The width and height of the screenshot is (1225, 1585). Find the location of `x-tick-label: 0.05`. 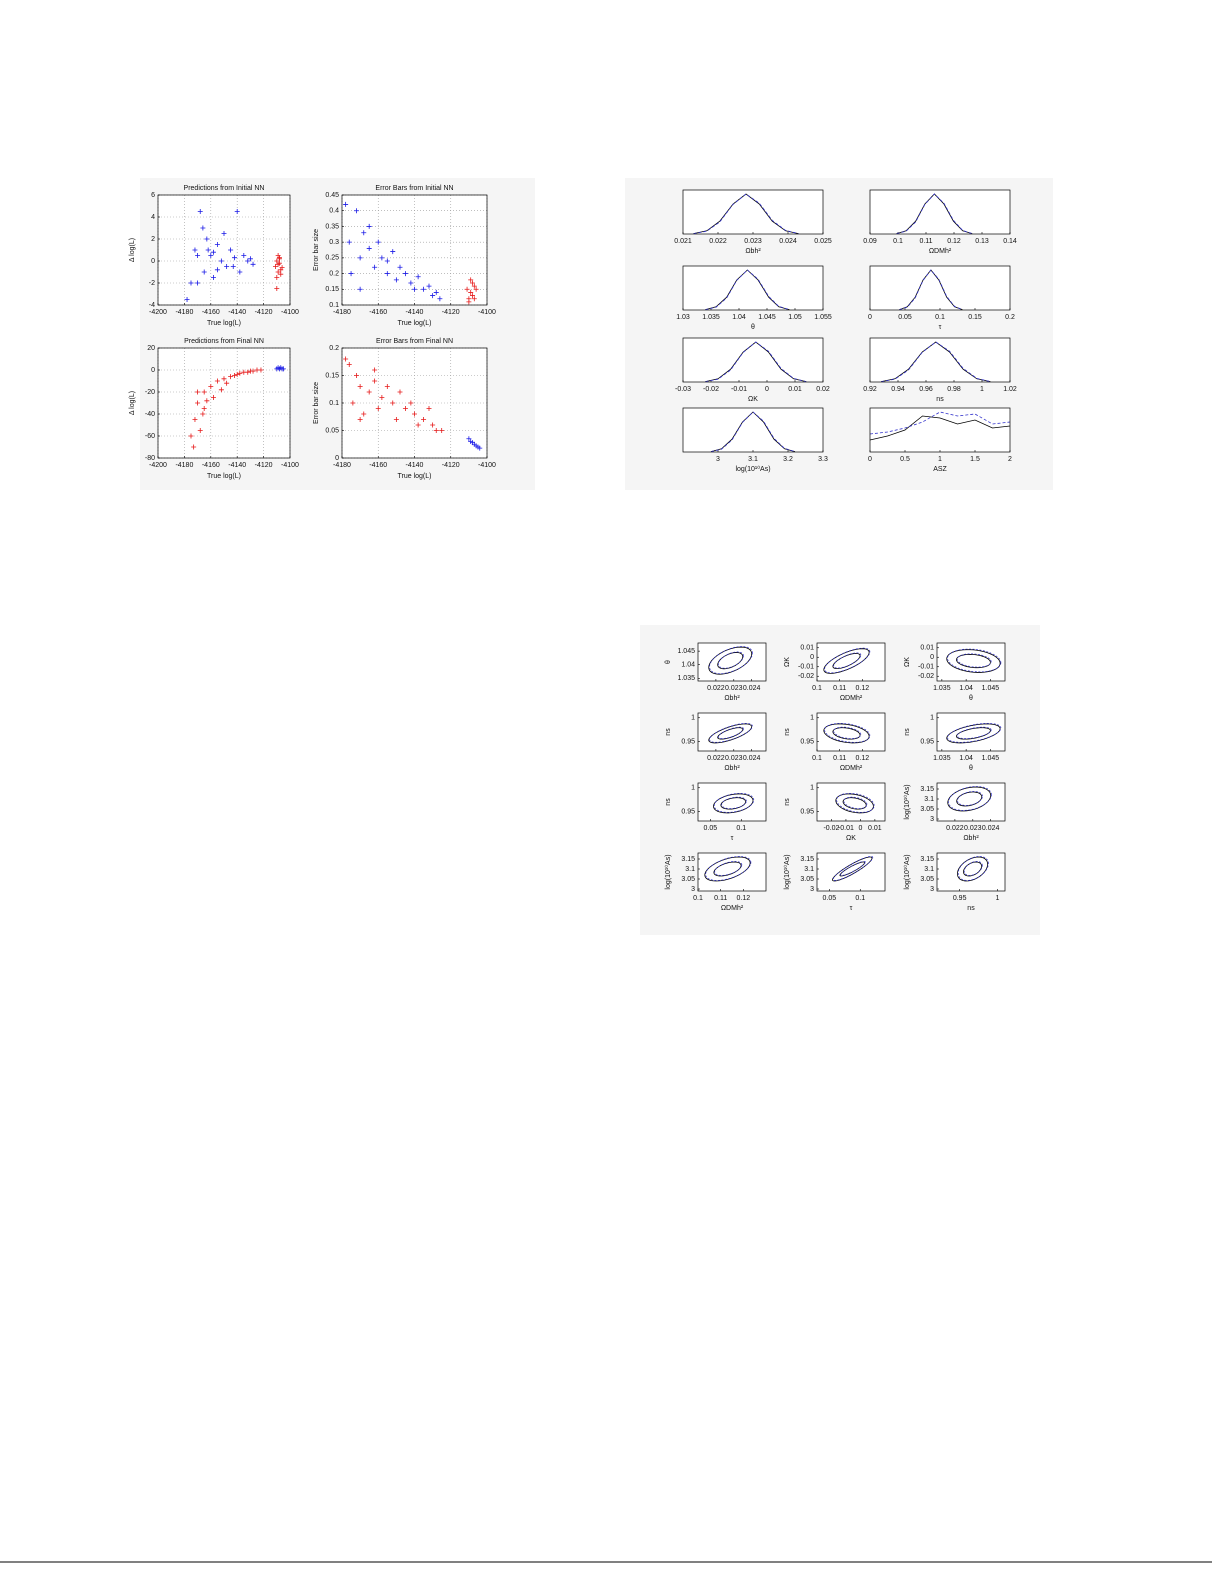

x-tick-label: 0.05 is located at coordinates (830, 898).